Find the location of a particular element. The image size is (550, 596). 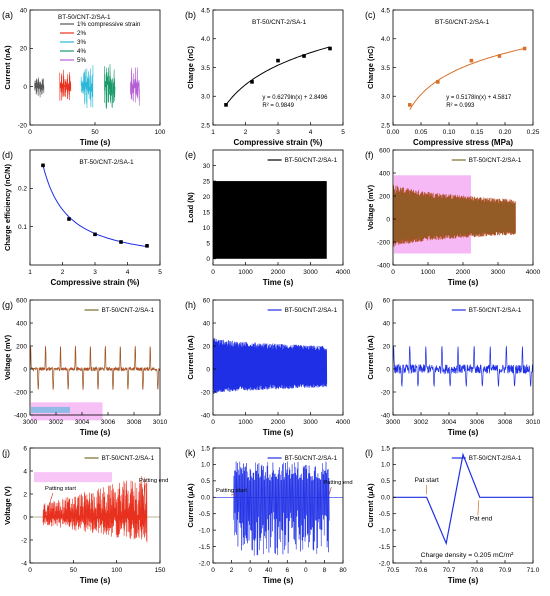

legend-label: 2% is located at coordinates (82, 33).